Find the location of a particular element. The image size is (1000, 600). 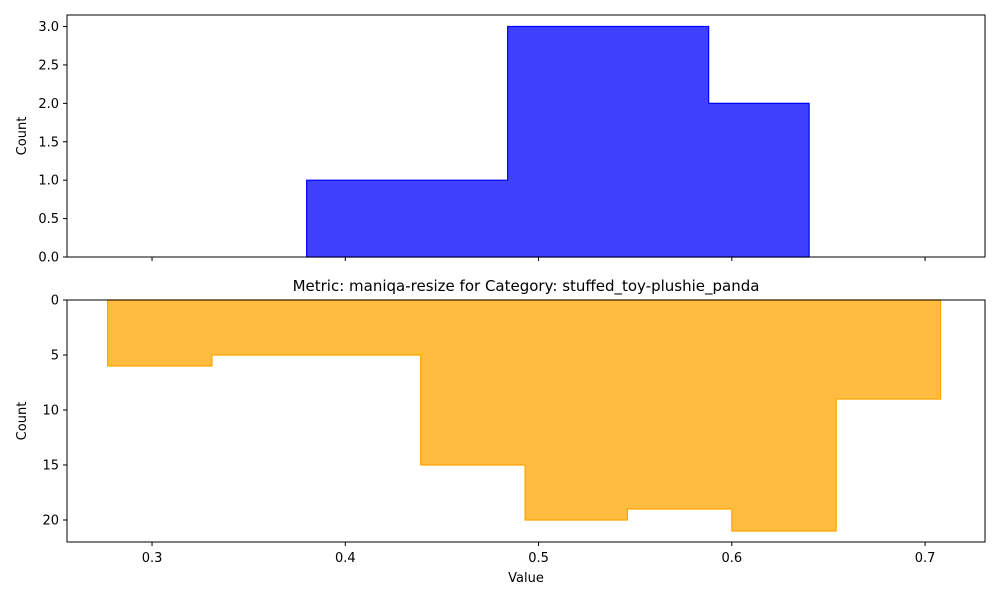

top-y-tick-label: 0.5 is located at coordinates (48, 219).